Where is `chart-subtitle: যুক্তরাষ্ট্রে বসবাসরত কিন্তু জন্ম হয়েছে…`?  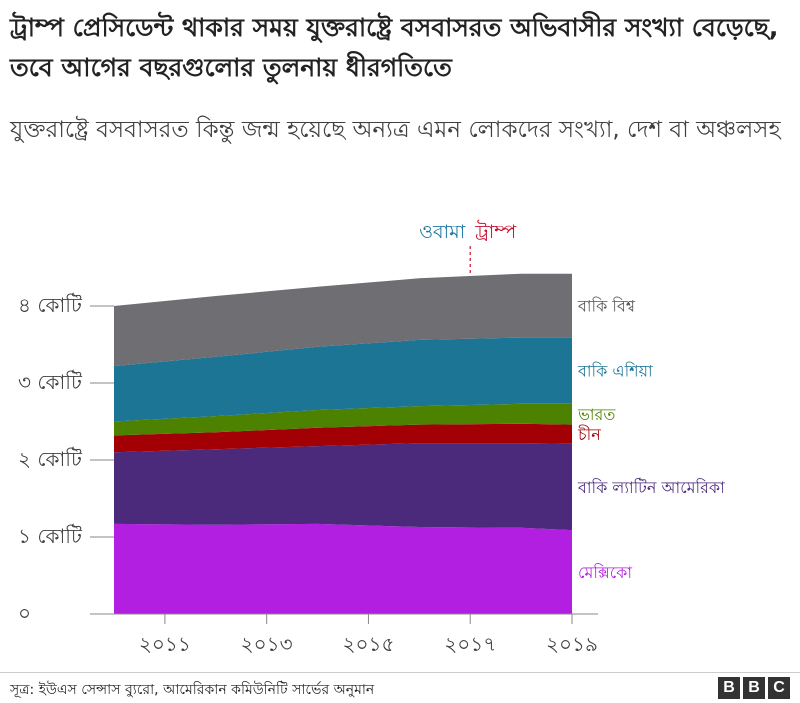
chart-subtitle: যুক্তরাষ্ট্রে বসবাসরত কিন্তু জন্ম হয়েছে… is located at coordinates (395, 130).